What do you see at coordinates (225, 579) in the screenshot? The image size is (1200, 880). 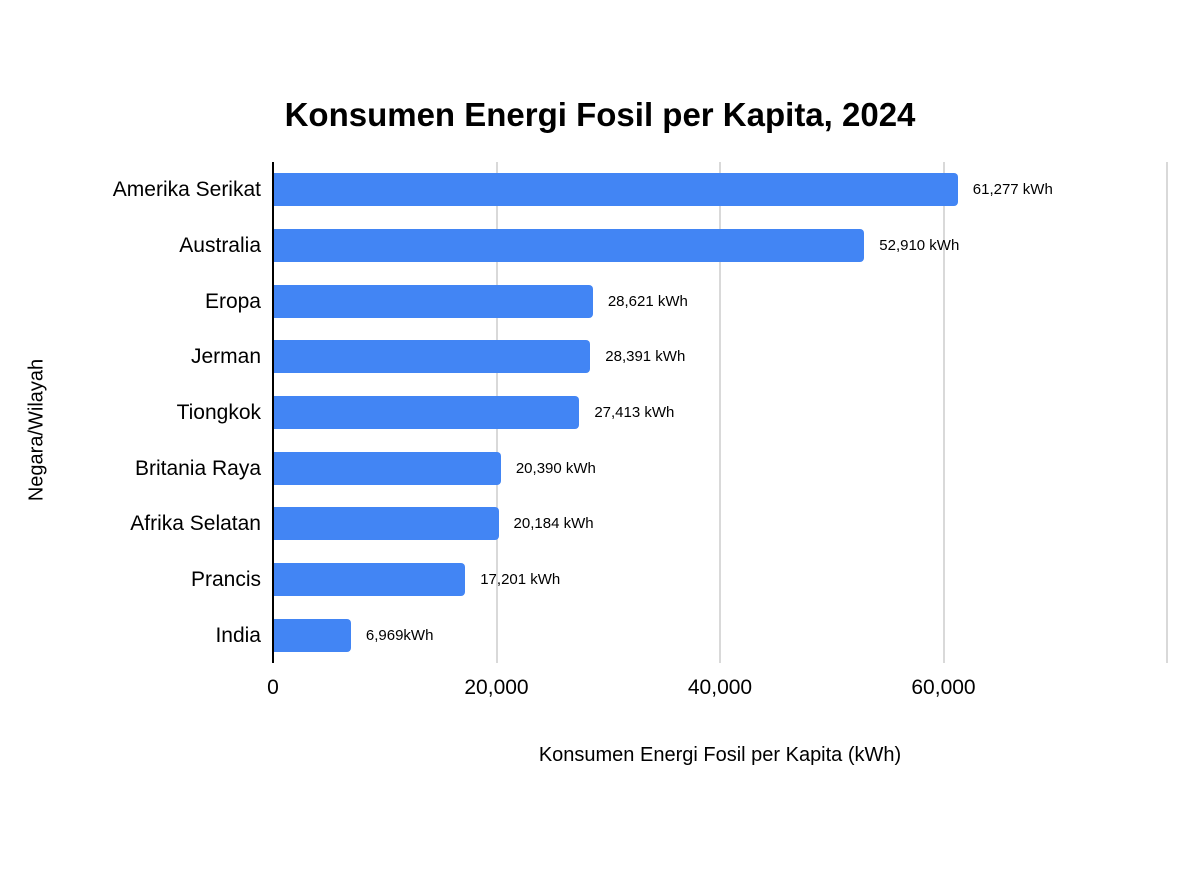 I see `category-label: Prancis` at bounding box center [225, 579].